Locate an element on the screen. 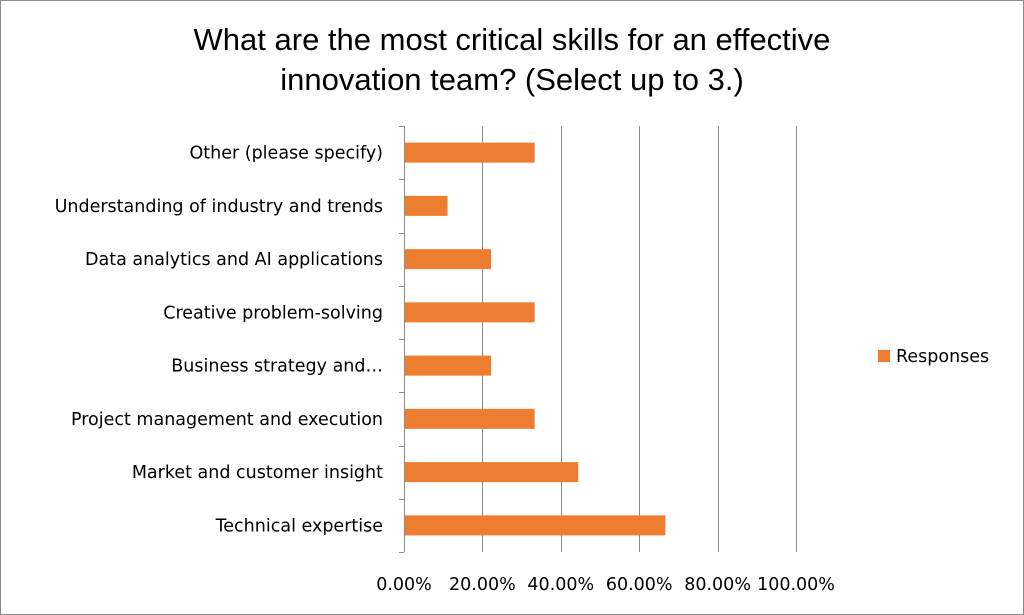  chart-title-line-2: innovation team? (Select up to 3.) is located at coordinates (512, 79).